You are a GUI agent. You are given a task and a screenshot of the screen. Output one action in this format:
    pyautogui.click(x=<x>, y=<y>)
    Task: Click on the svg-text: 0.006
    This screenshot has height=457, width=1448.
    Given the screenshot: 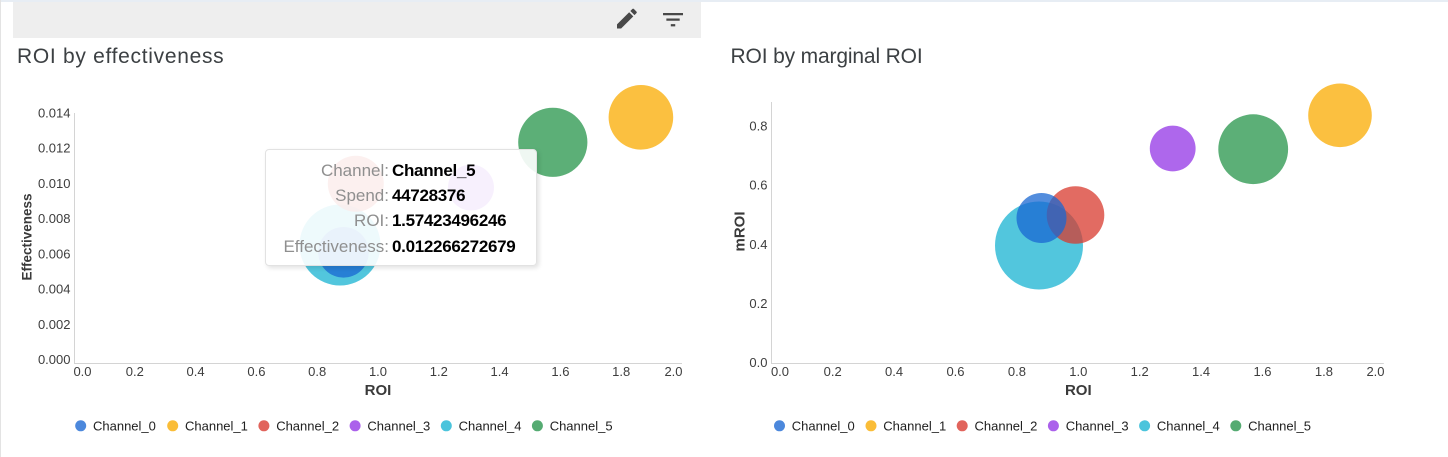 What is the action you would take?
    pyautogui.click(x=54, y=254)
    